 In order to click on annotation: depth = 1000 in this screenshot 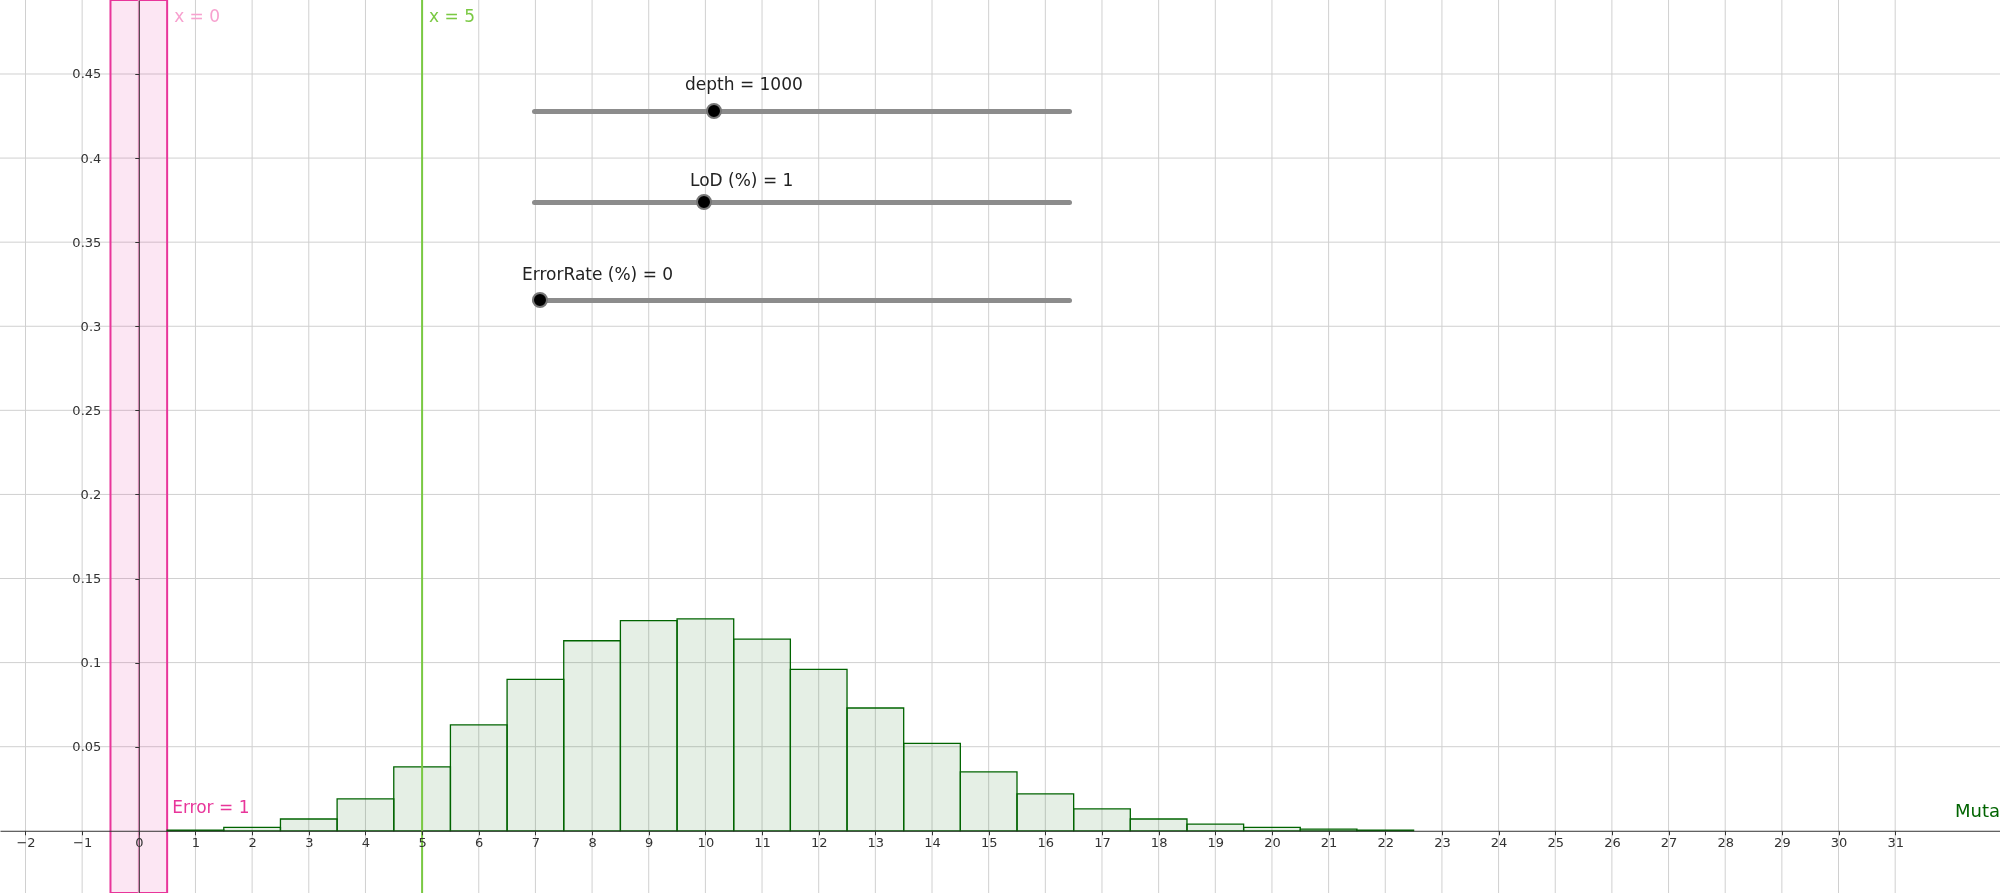, I will do `click(744, 84)`.